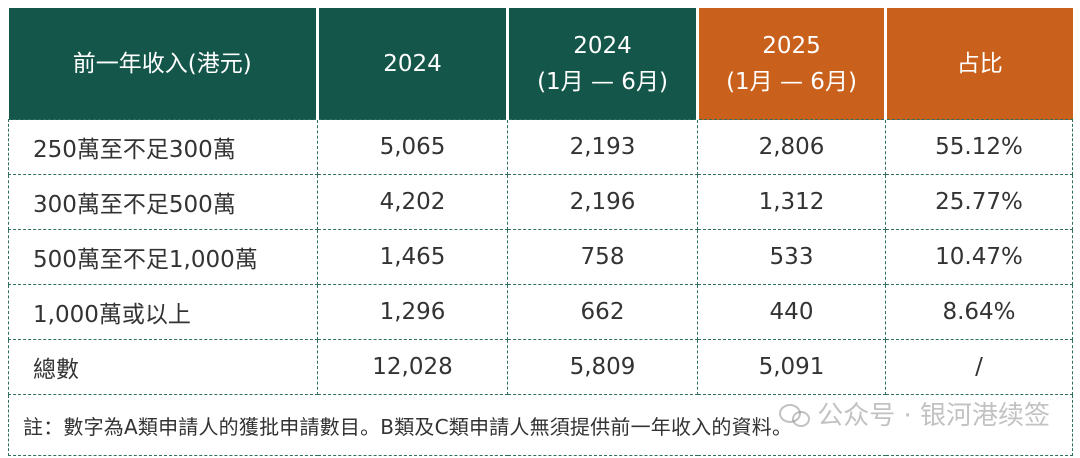 The image size is (1080, 458). What do you see at coordinates (602, 257) in the screenshot?
I see `value-2024-h1-cell: 758` at bounding box center [602, 257].